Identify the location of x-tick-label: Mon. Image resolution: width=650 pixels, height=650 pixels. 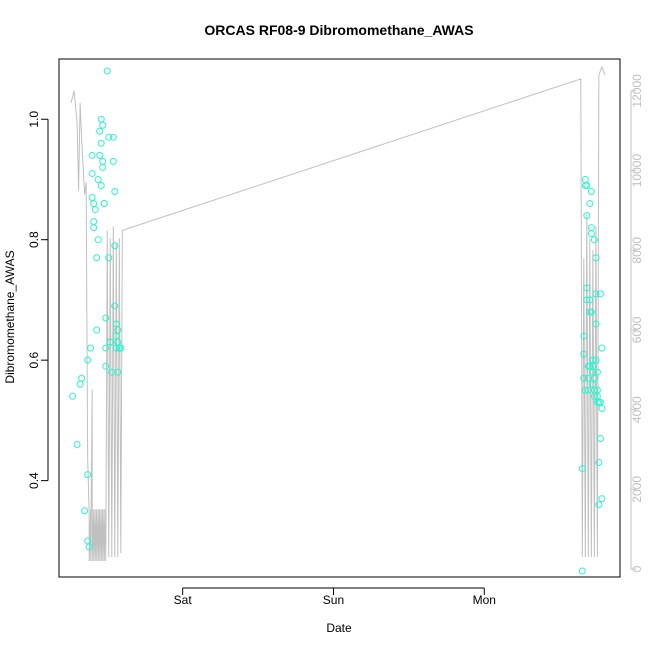
(484, 600).